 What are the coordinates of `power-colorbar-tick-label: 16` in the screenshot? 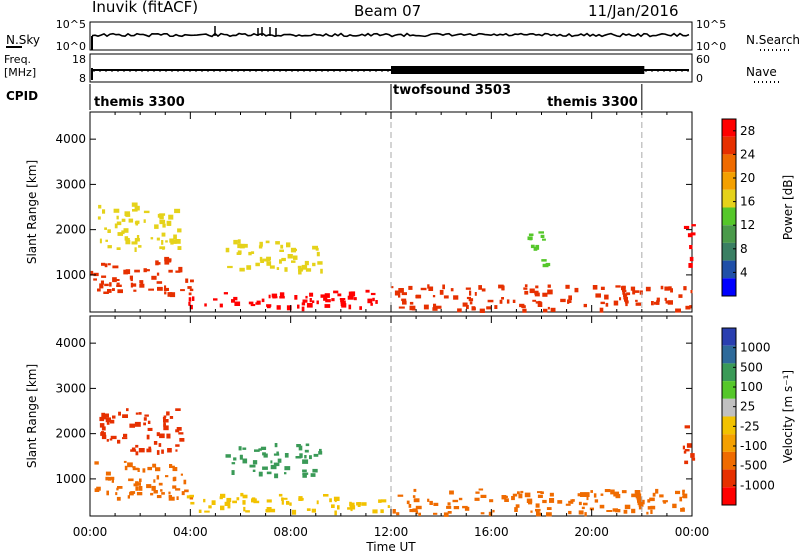 It's located at (747, 202).